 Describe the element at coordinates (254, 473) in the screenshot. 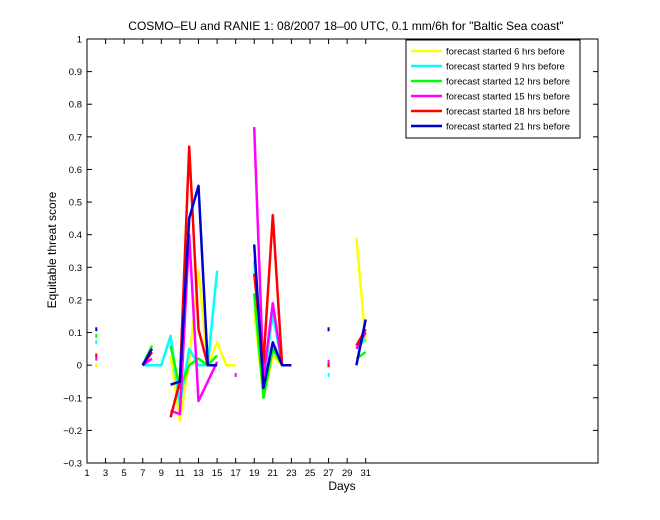

I see `x-tick-label: 19` at that location.